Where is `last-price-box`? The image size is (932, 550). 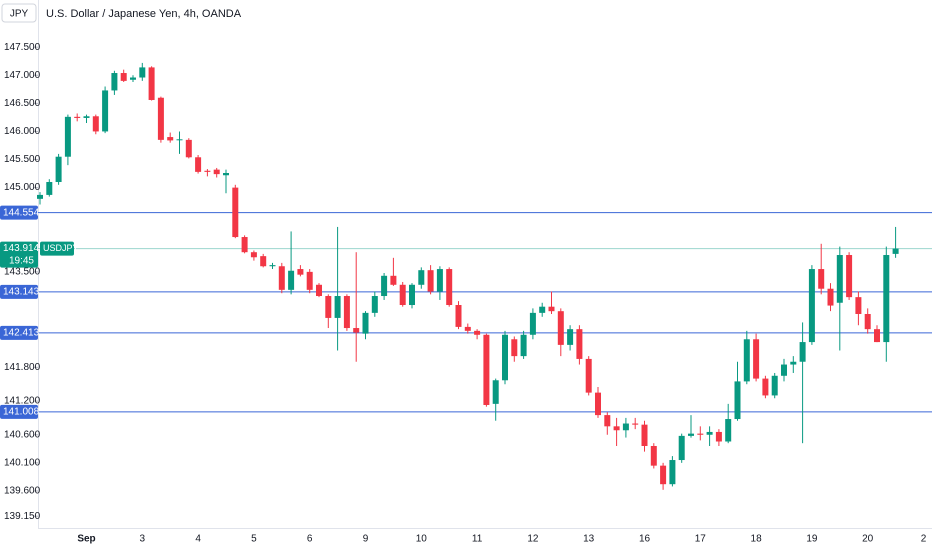
last-price-box is located at coordinates (19, 254).